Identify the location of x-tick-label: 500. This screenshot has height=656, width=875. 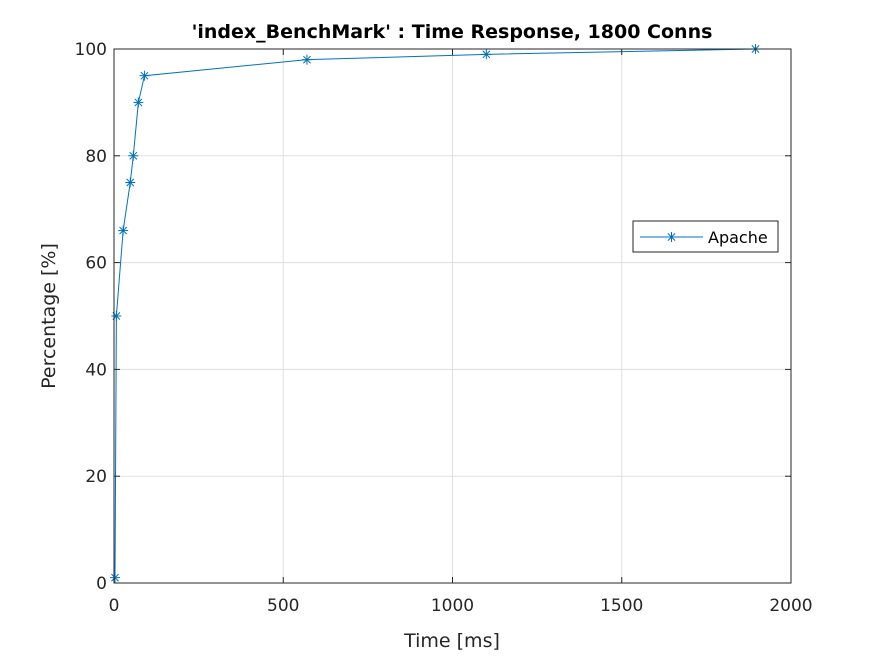
(283, 606).